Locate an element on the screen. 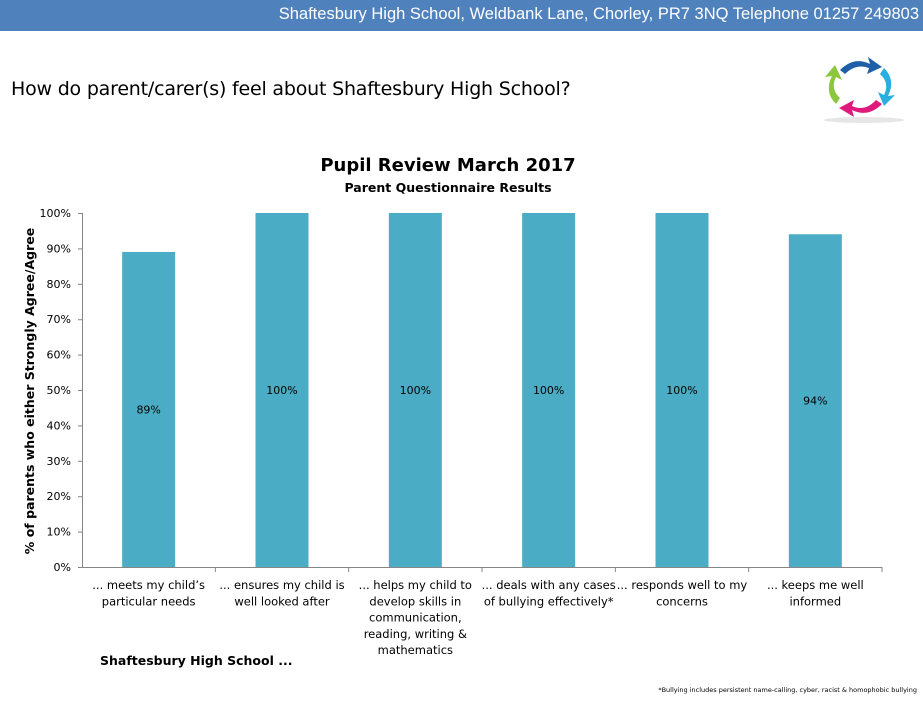  y-axis: 0% 10% 20% 30% 40% 50% 60% 70% 80% 90% 100% is located at coordinates (61, 390).